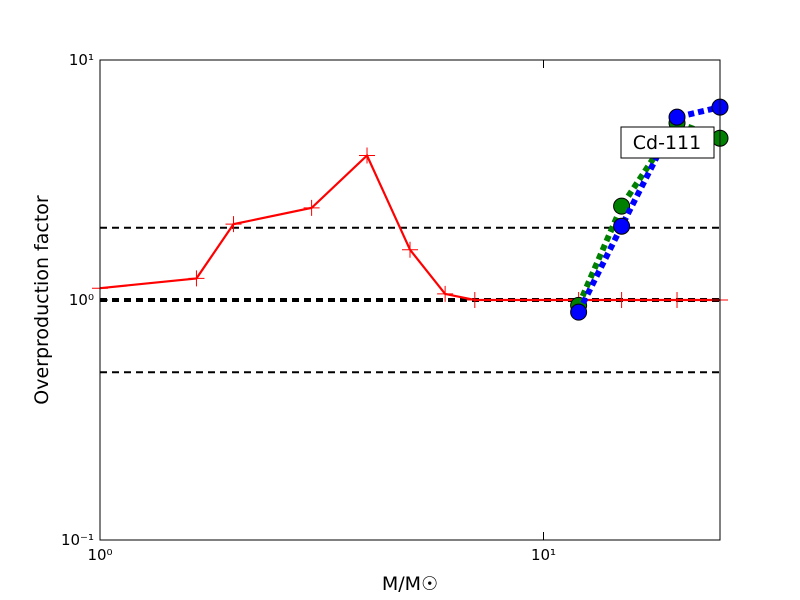 This screenshot has width=800, height=600. I want to click on series-line, so click(648, 209).